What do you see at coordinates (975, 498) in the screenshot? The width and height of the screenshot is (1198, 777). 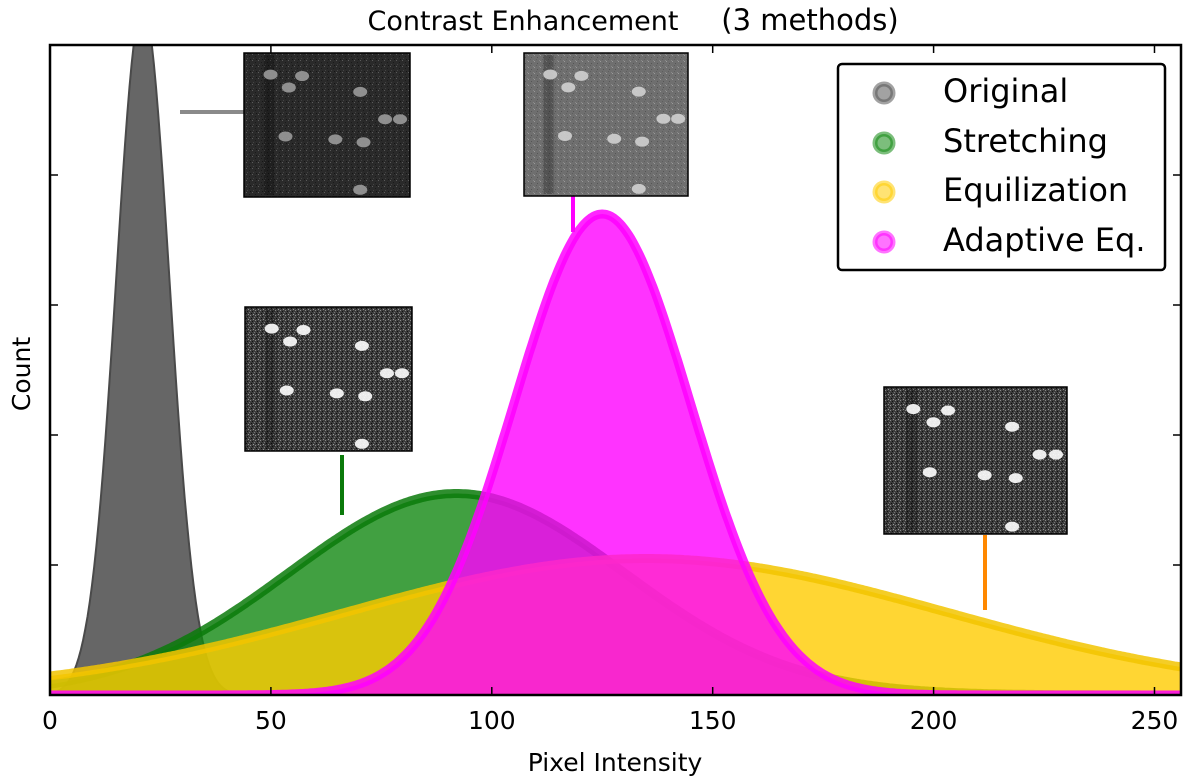 I see `equalization-thumbnail` at bounding box center [975, 498].